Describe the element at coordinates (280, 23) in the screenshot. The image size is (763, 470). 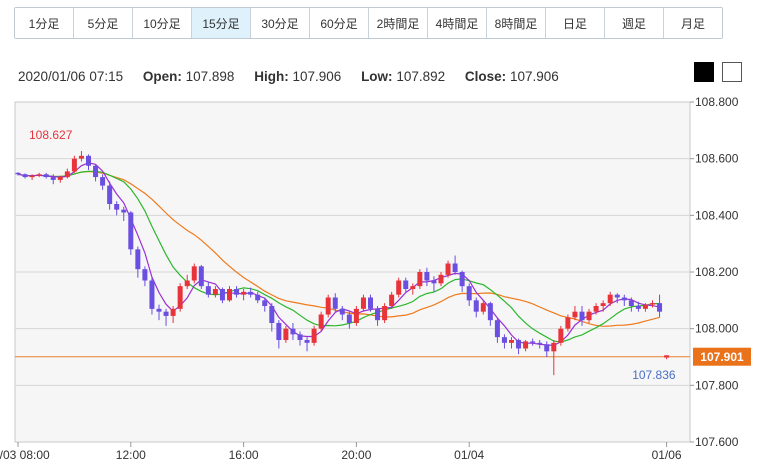
I see `tab-30min: 30分足` at that location.